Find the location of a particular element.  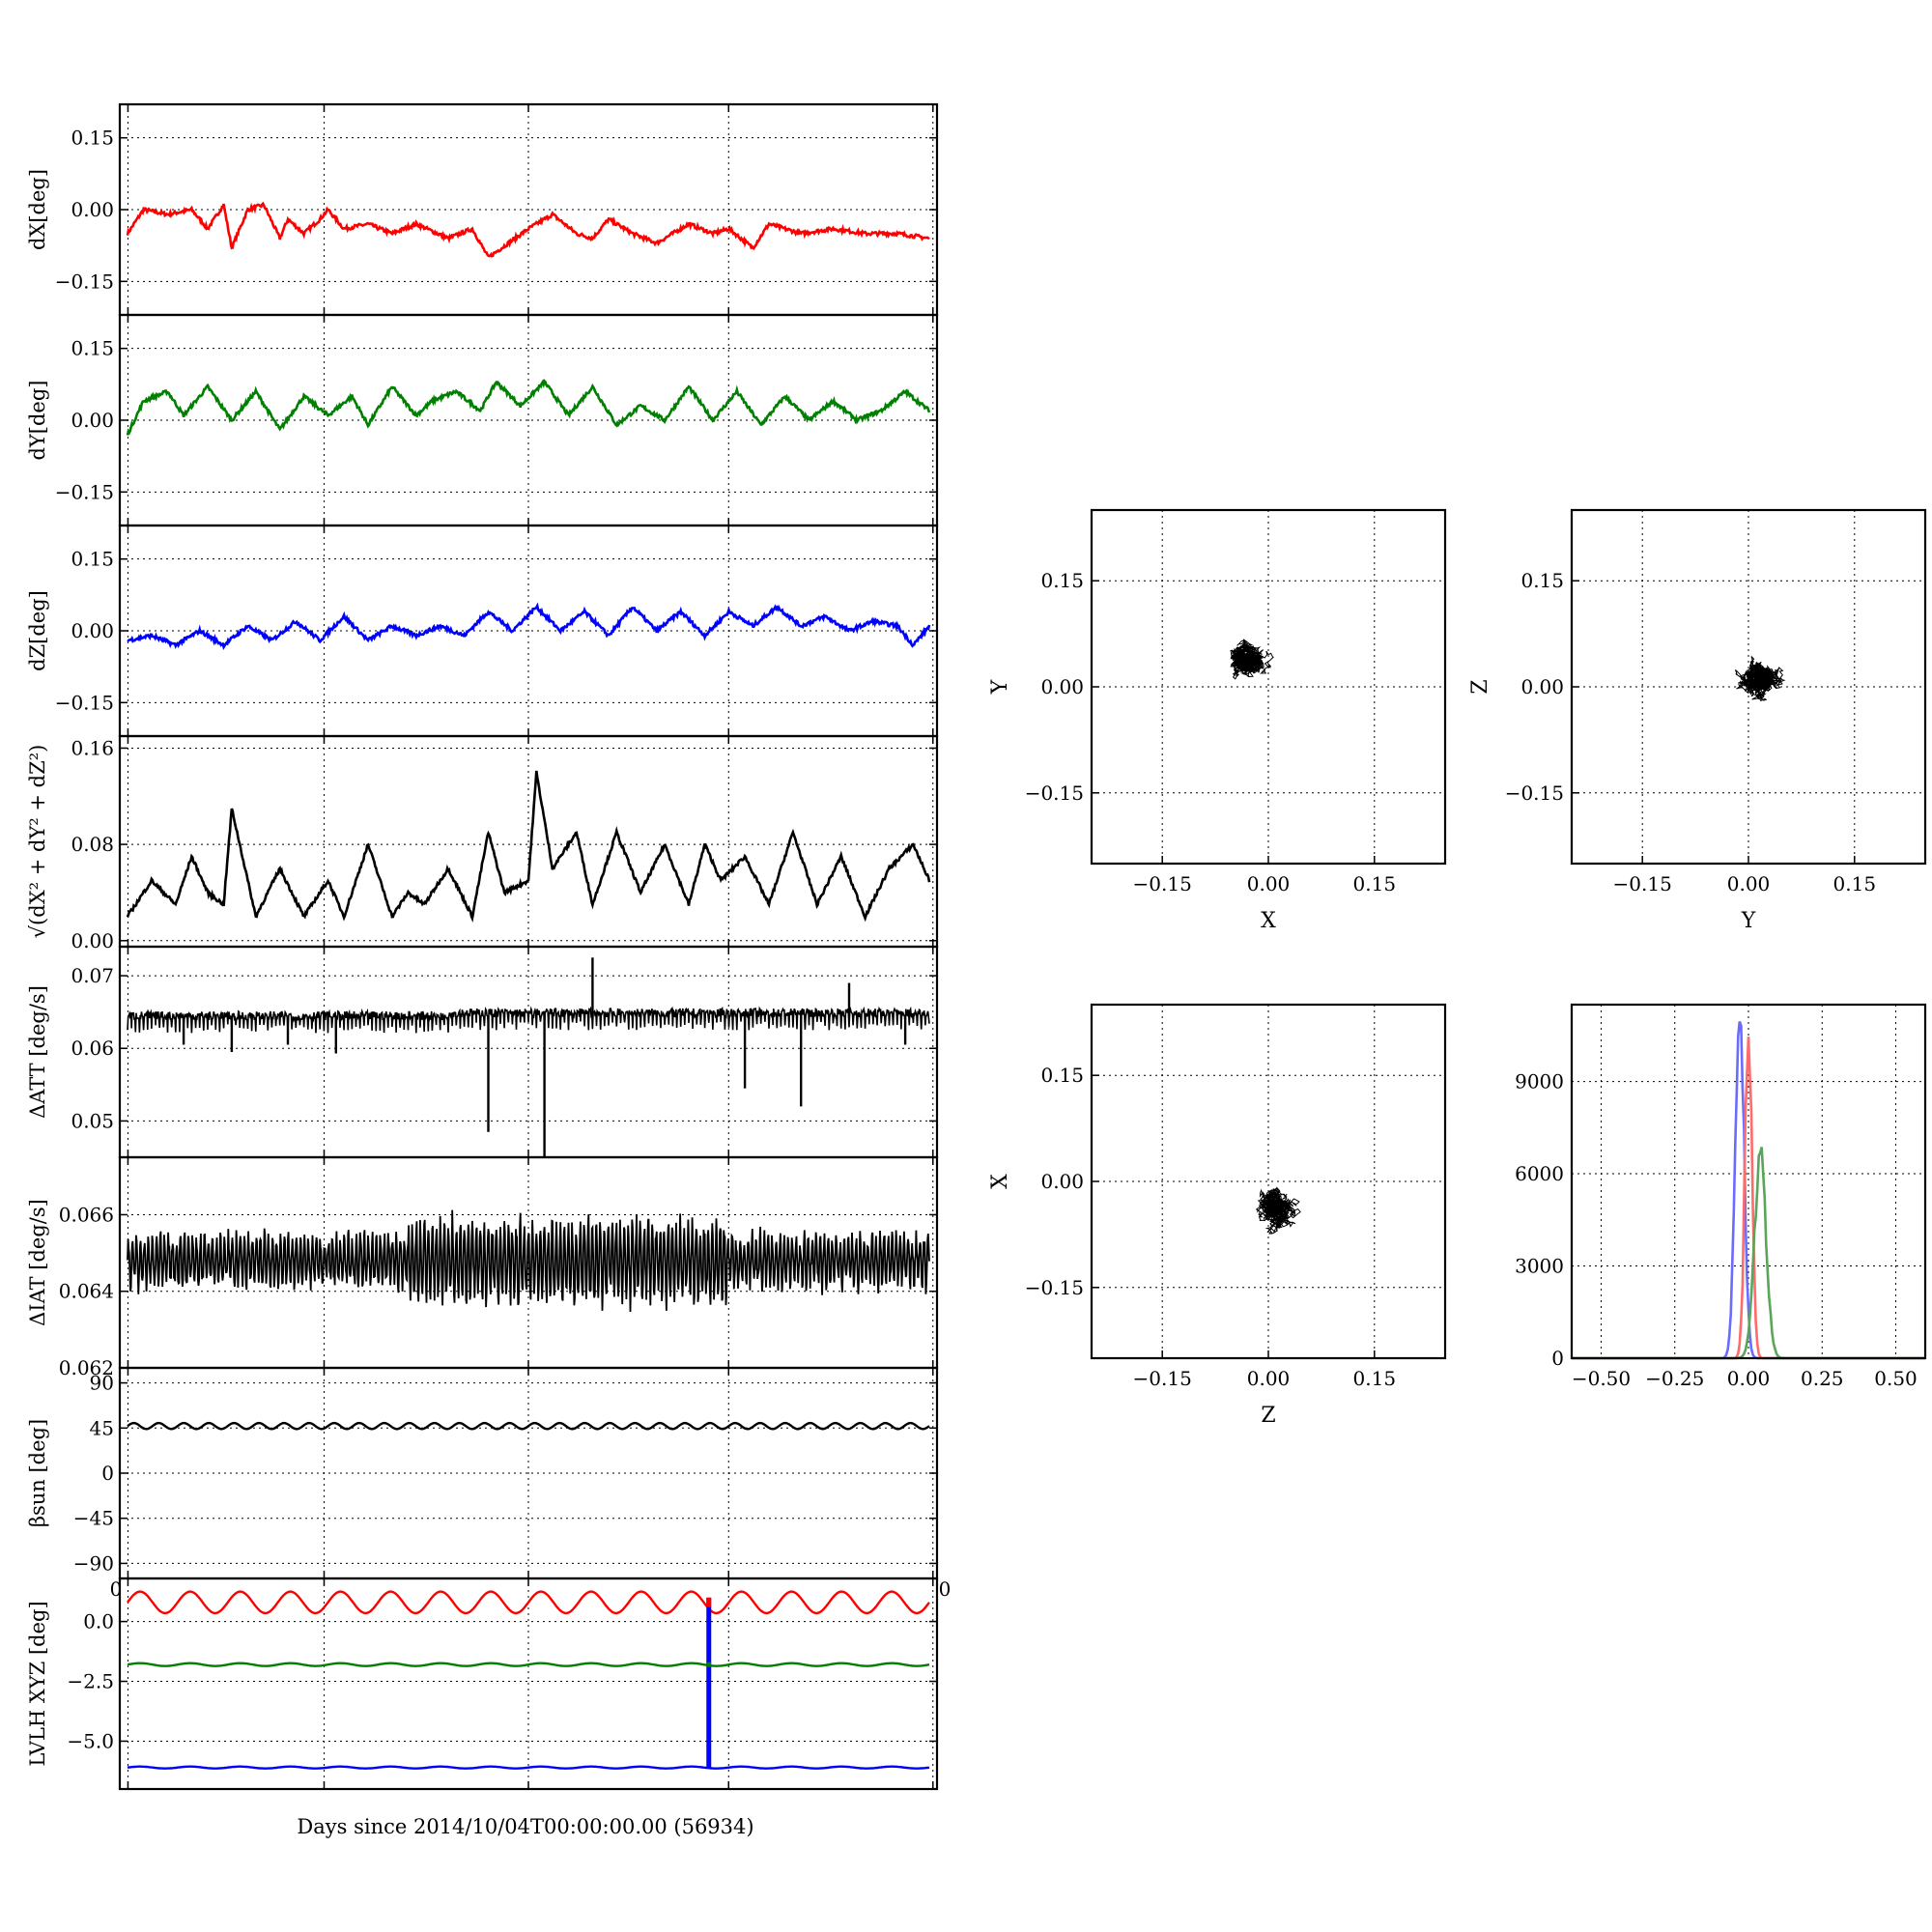

yz-trajectory is located at coordinates (1760, 679).